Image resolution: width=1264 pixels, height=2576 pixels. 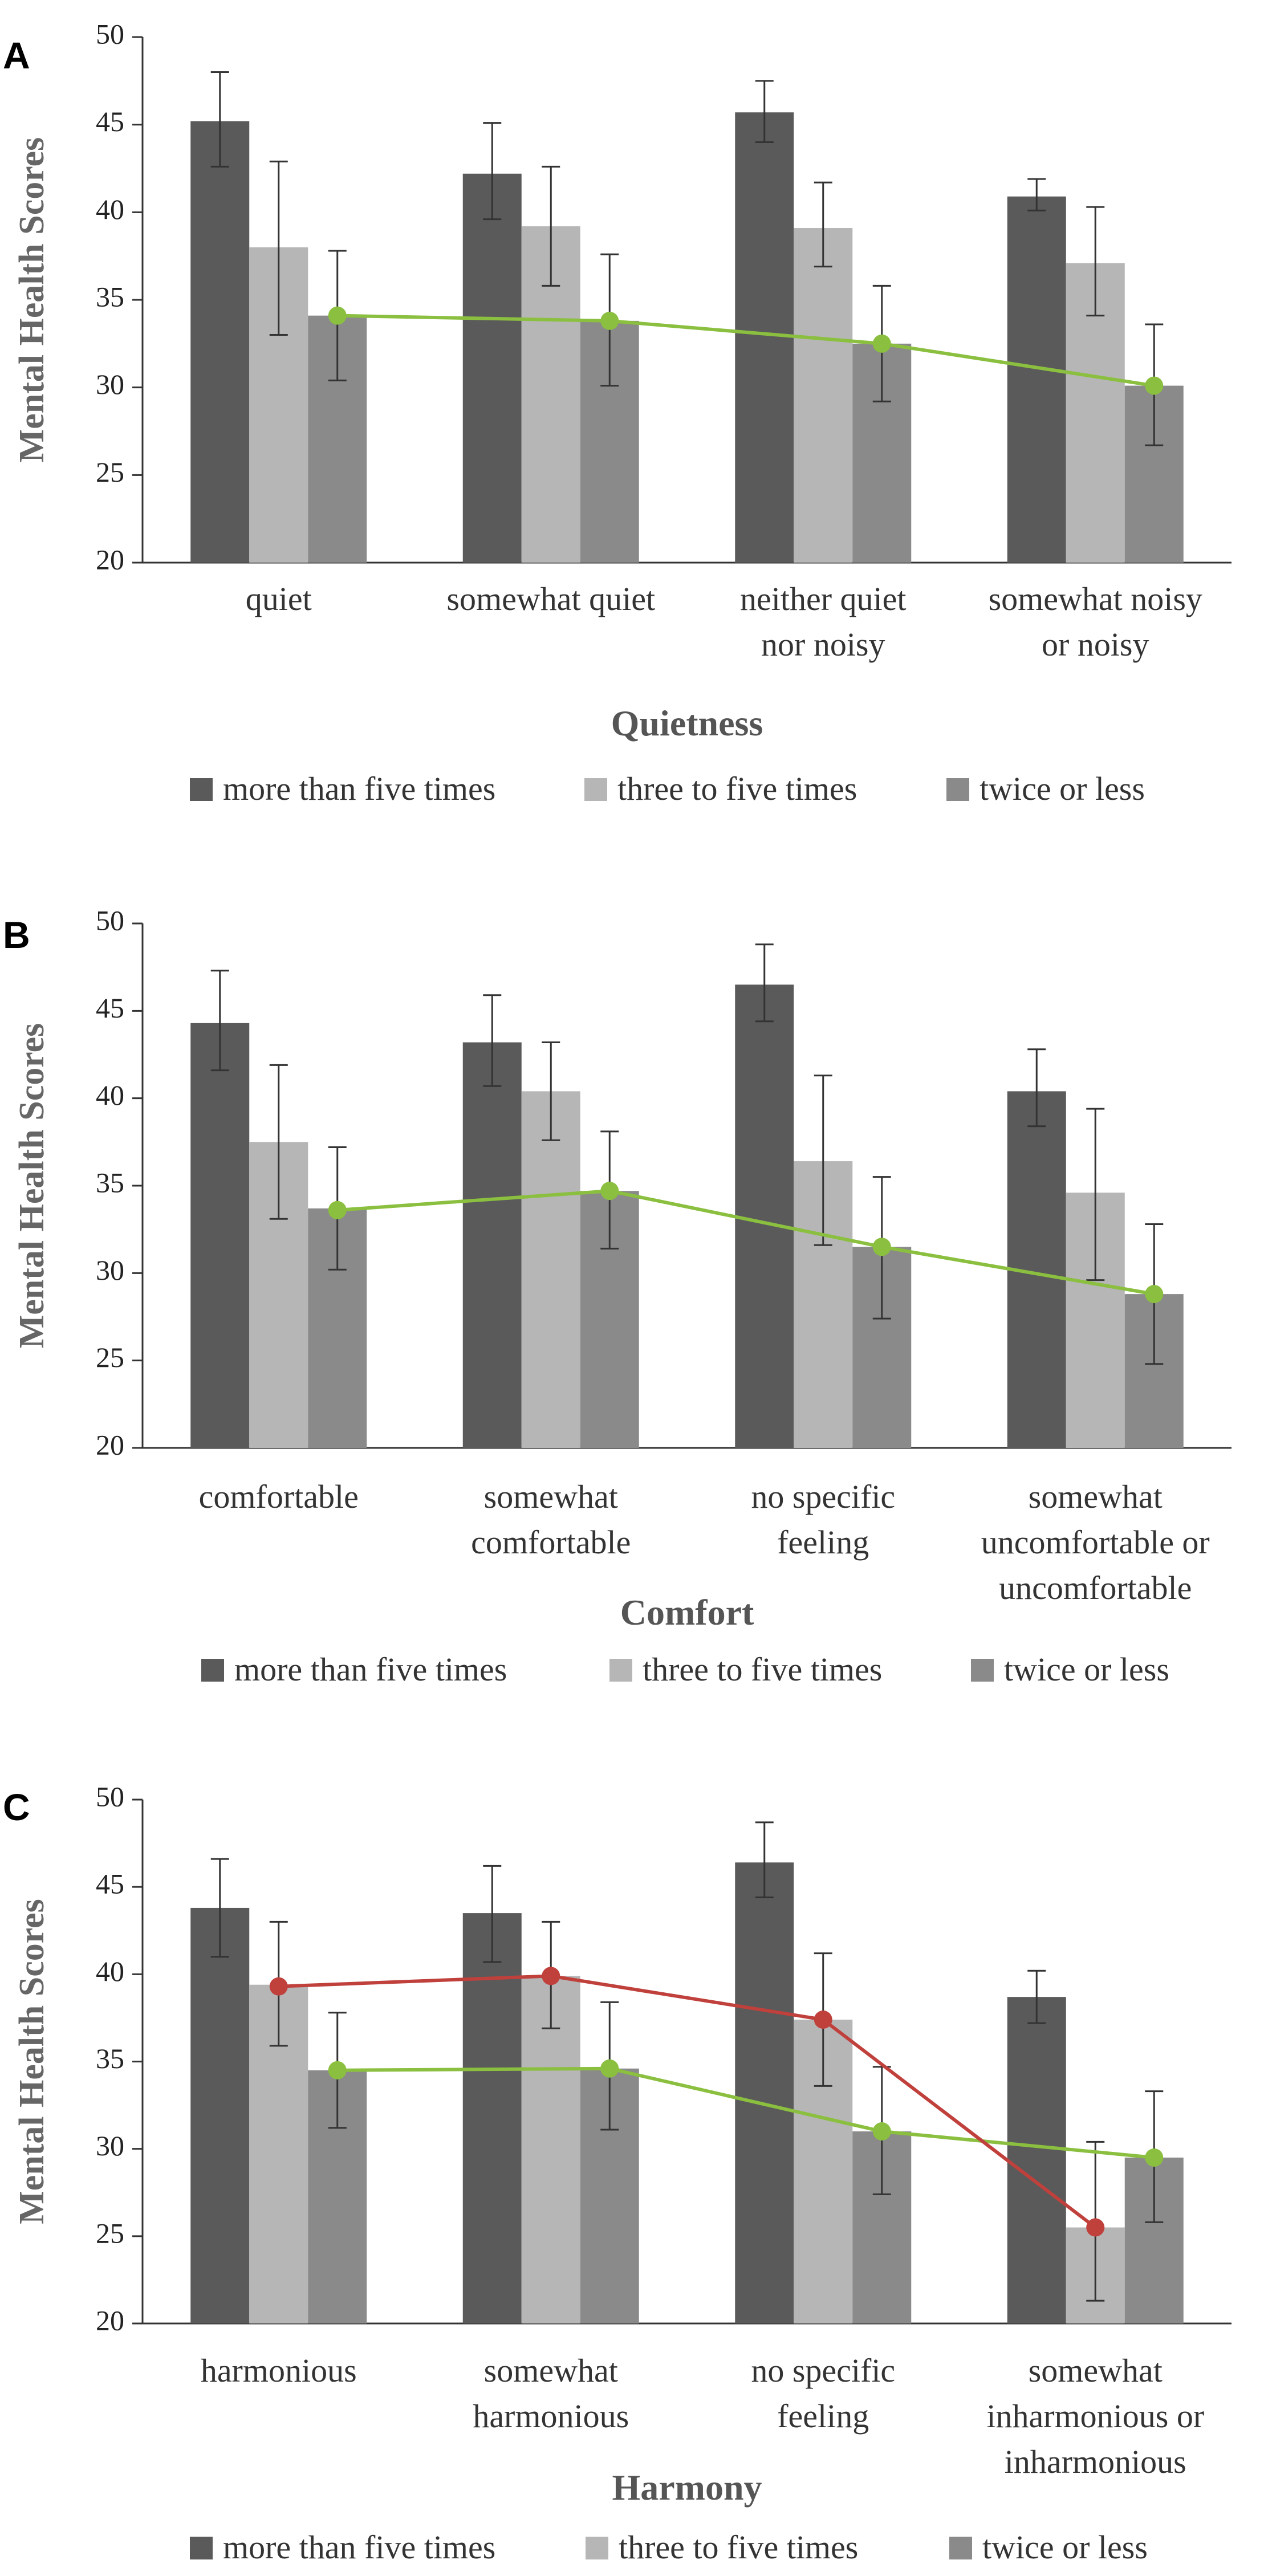 What do you see at coordinates (1095, 1542) in the screenshot?
I see `x-category-label: uncomfortable or` at bounding box center [1095, 1542].